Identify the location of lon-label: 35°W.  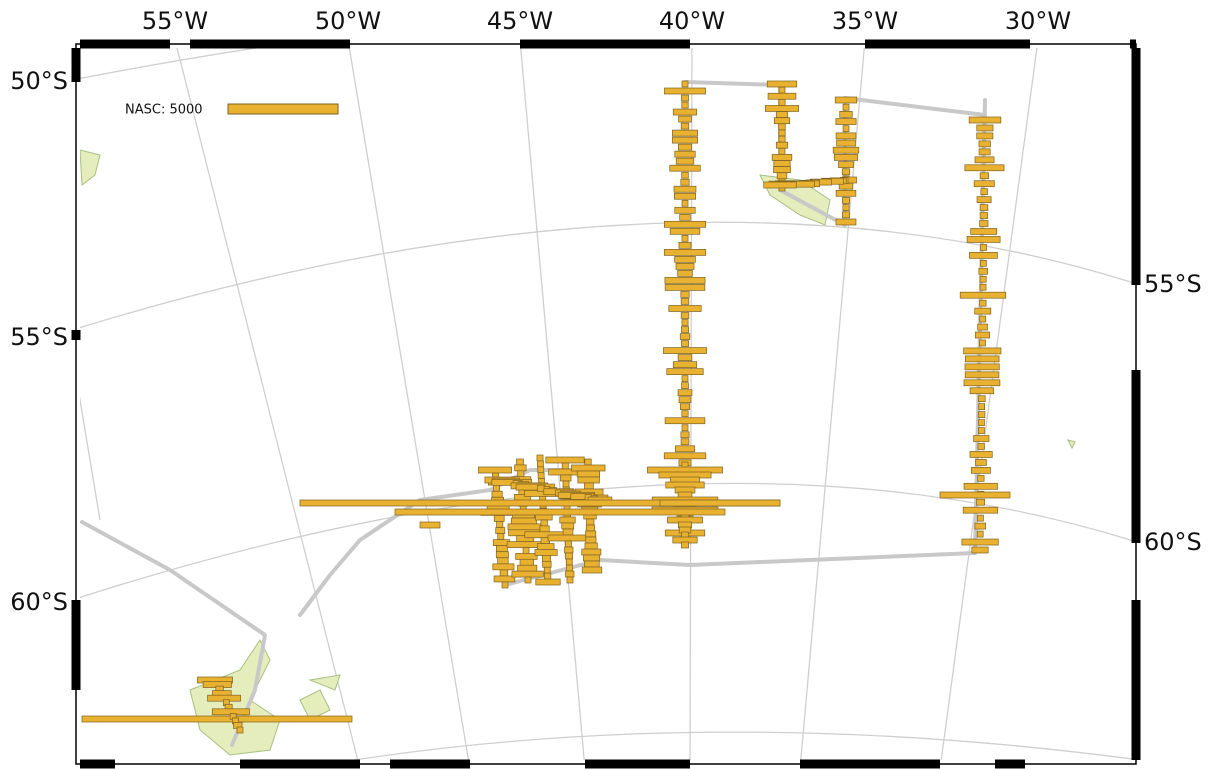
(865, 21).